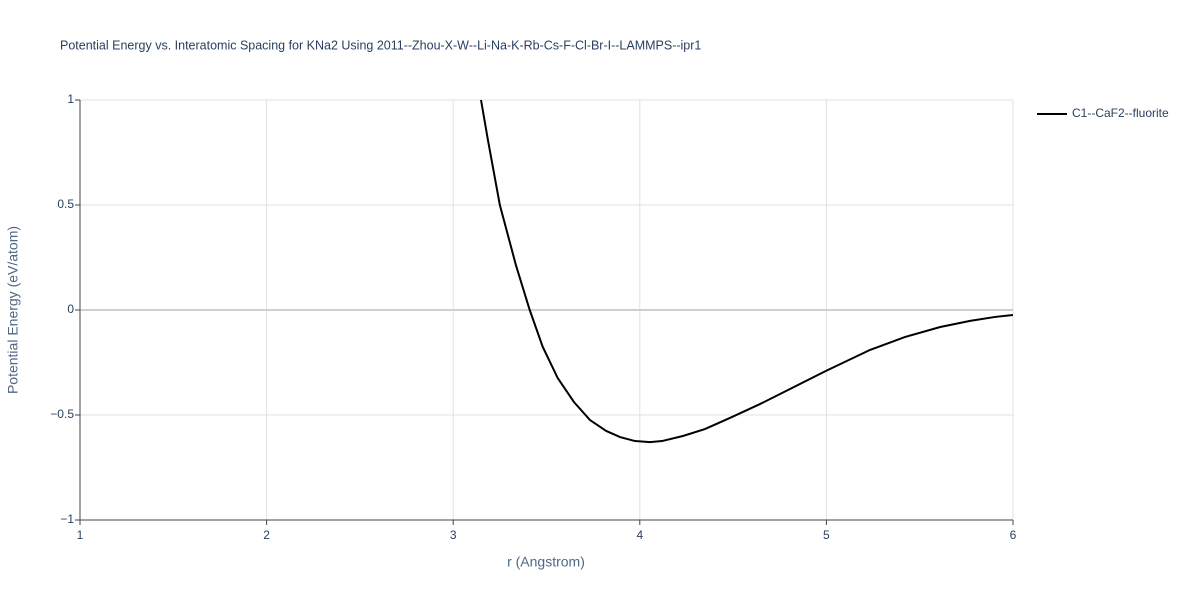  I want to click on x-tick-label: 3, so click(453, 535).